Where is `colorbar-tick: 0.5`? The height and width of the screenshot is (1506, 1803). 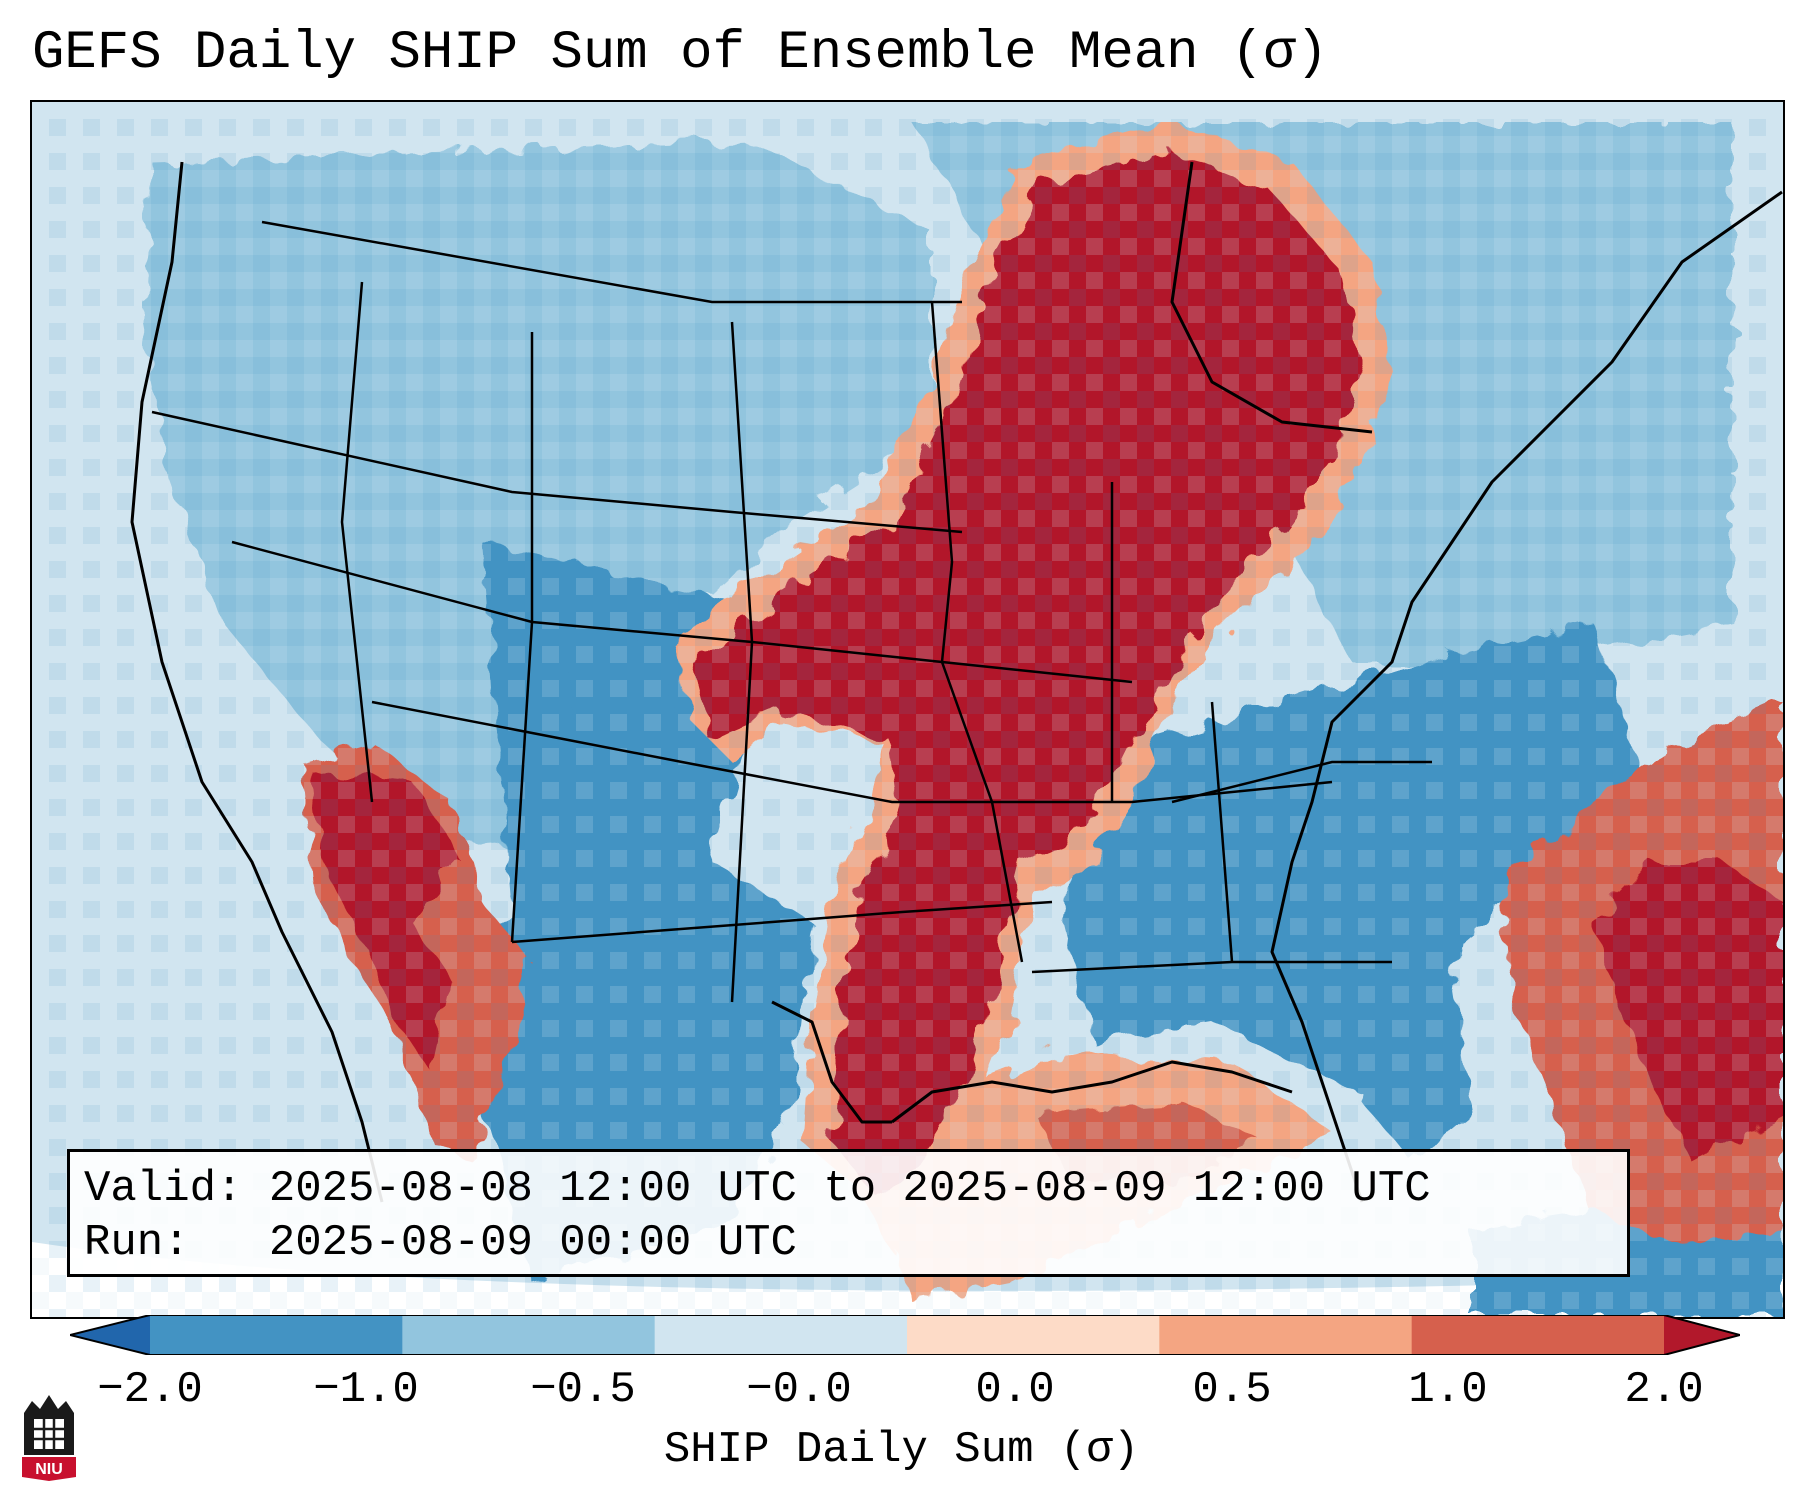
colorbar-tick: 0.5 is located at coordinates (1232, 1390).